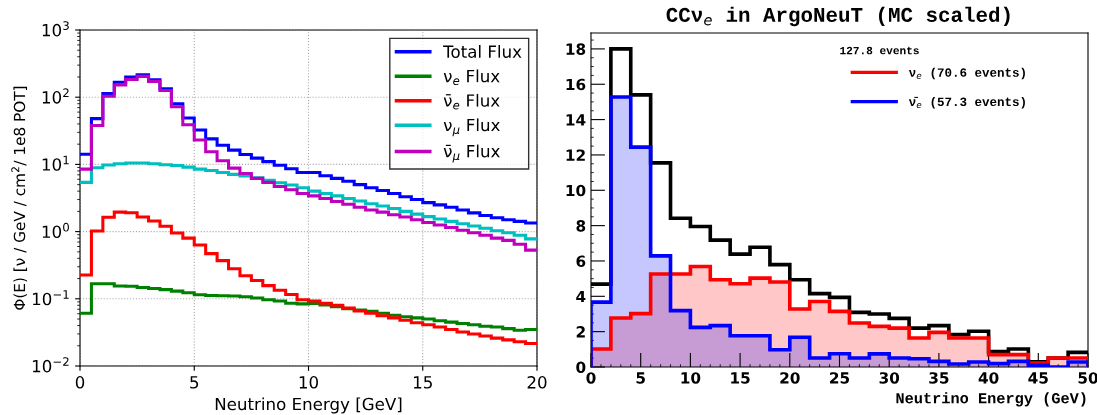  What do you see at coordinates (576, 49) in the screenshot?
I see `y-tick-label: 18` at bounding box center [576, 49].